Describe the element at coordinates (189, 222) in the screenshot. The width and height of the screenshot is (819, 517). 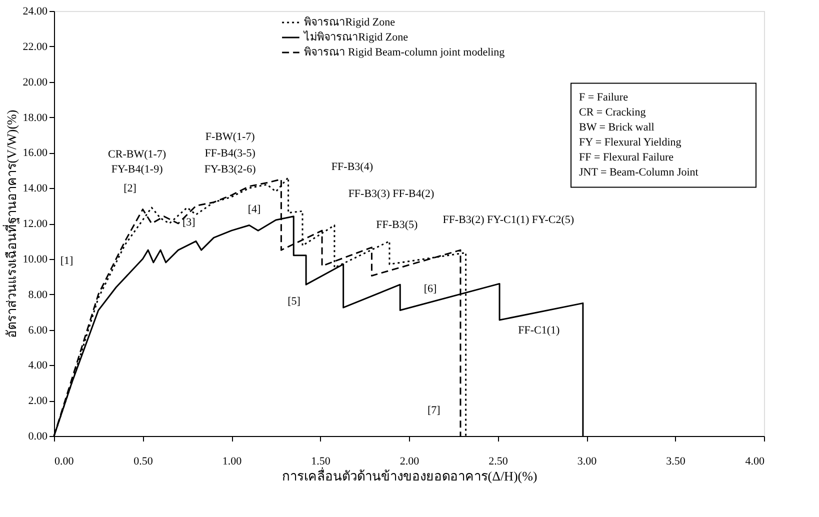
I see `annotation: [3]` at that location.